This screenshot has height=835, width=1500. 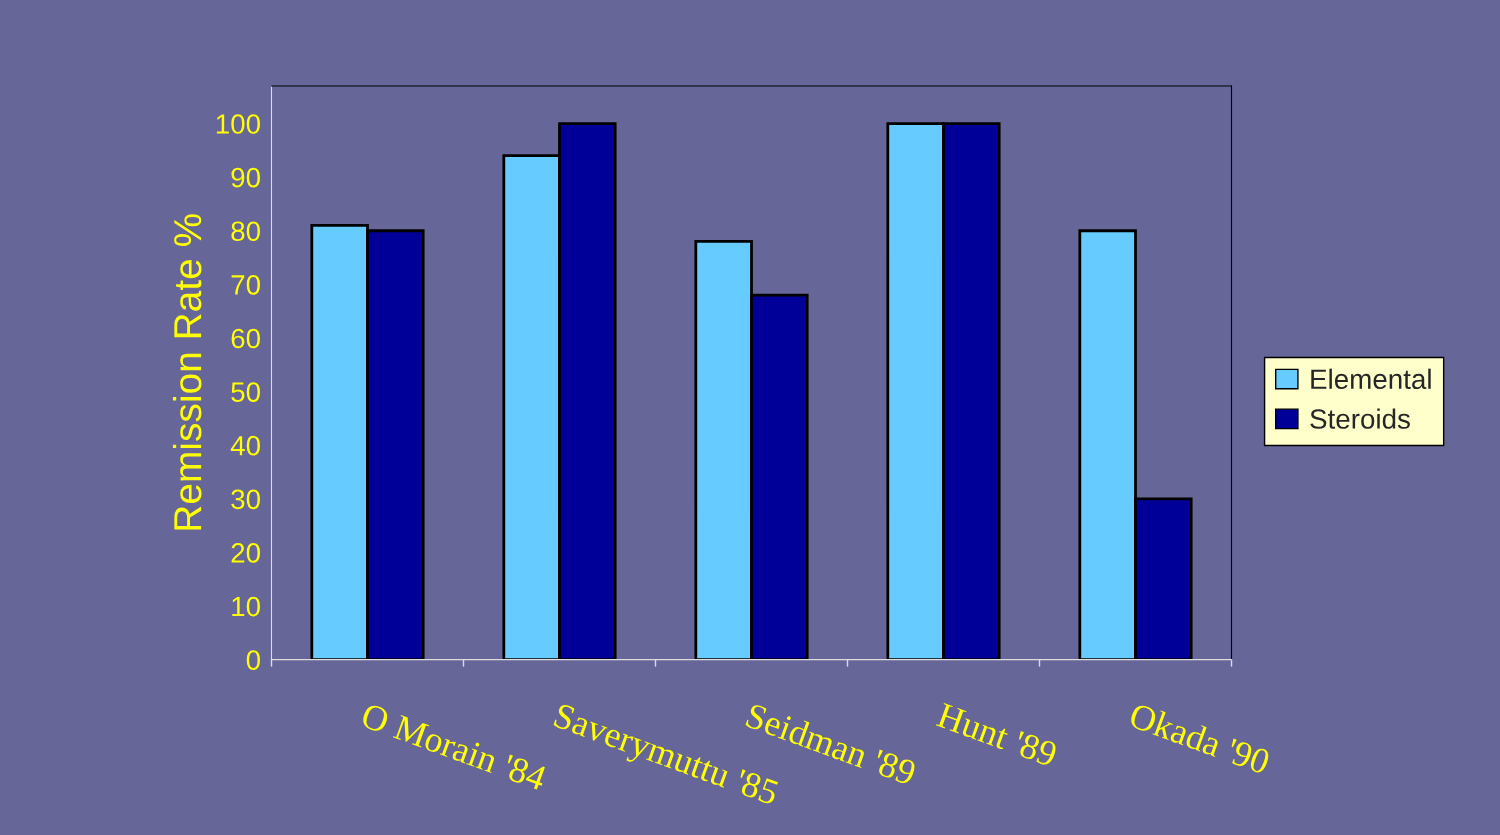 I want to click on y-tick-label: 30, so click(x=245, y=499).